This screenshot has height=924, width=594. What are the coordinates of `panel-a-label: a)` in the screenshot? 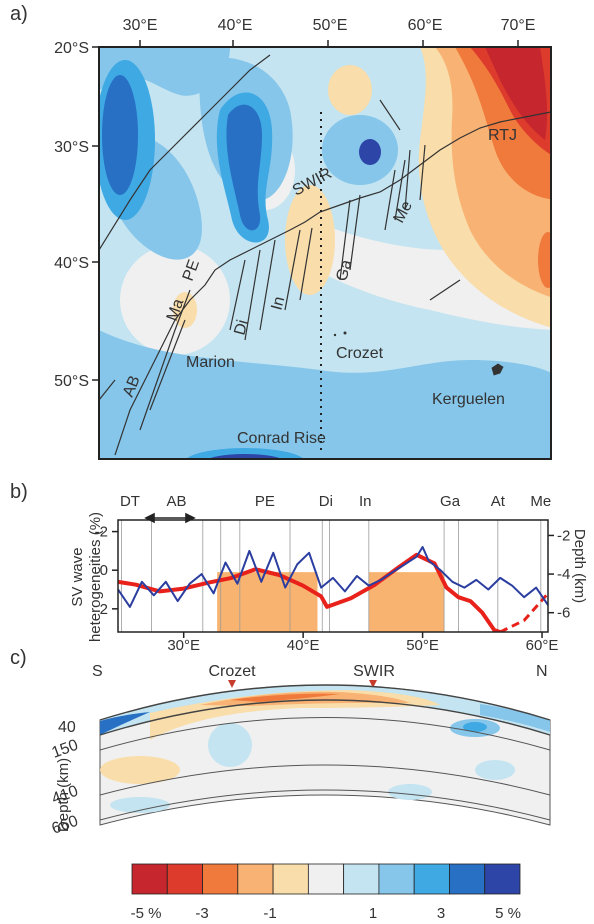 It's located at (19, 14).